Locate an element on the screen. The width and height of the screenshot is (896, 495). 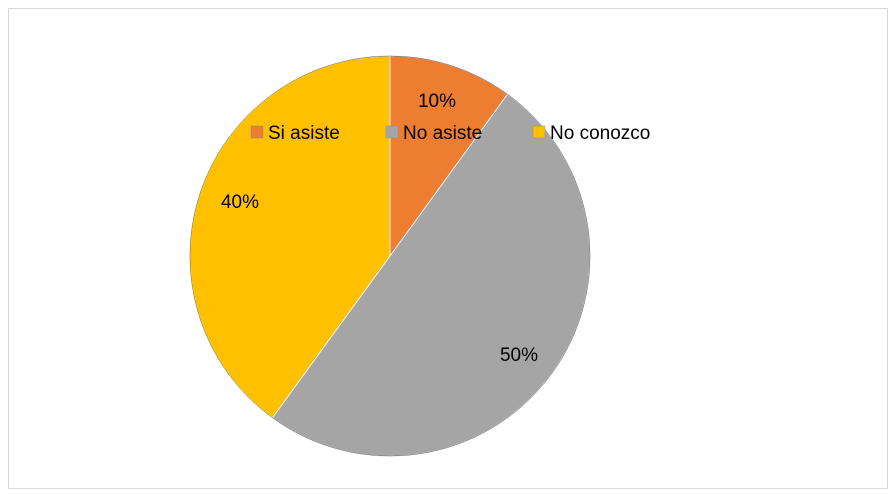
data-label-si-asiste: 10% is located at coordinates (437, 101).